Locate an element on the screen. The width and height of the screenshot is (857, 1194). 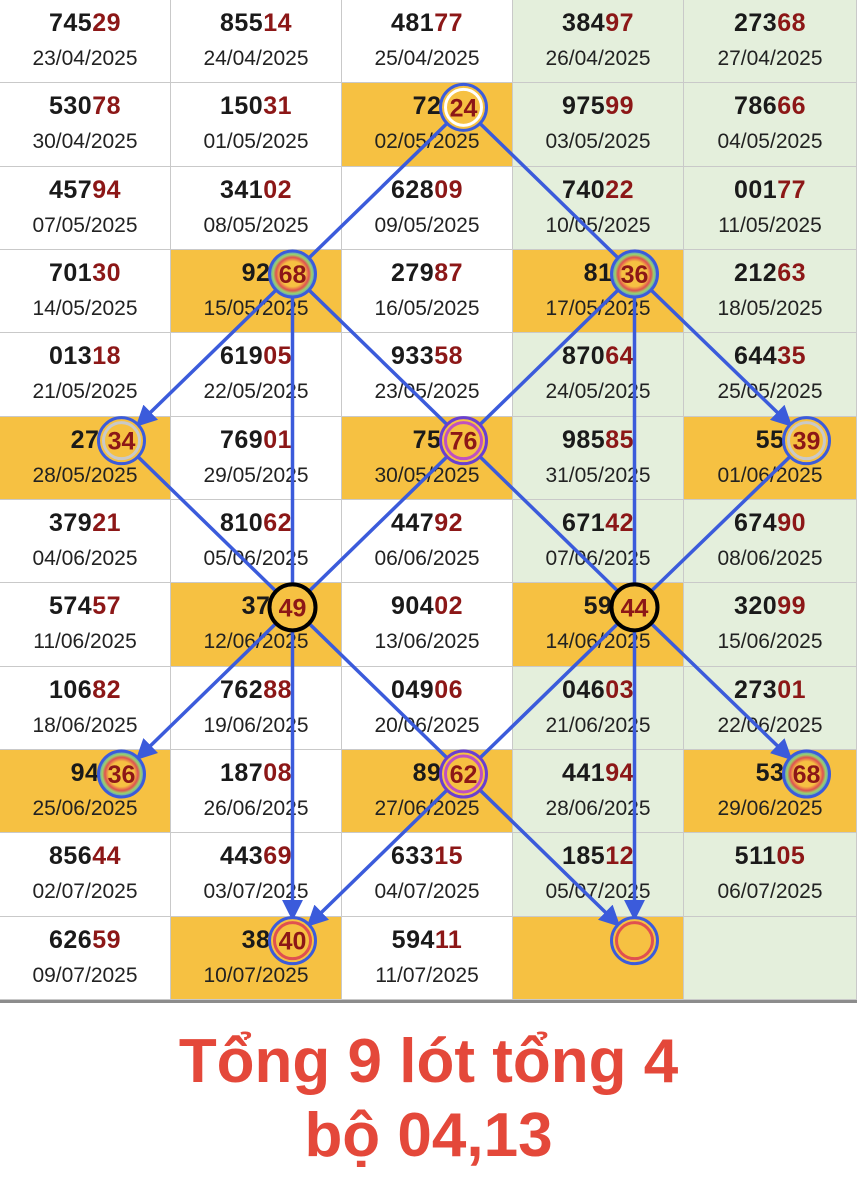
number-prefix: 674 is located at coordinates (755, 522).